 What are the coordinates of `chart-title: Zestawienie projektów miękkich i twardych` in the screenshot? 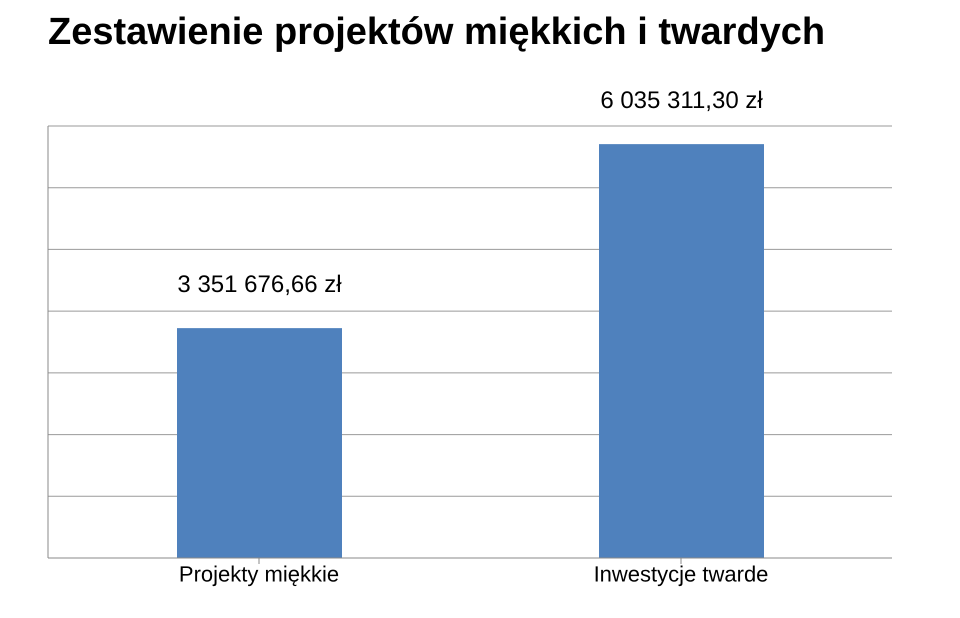 It's located at (437, 32).